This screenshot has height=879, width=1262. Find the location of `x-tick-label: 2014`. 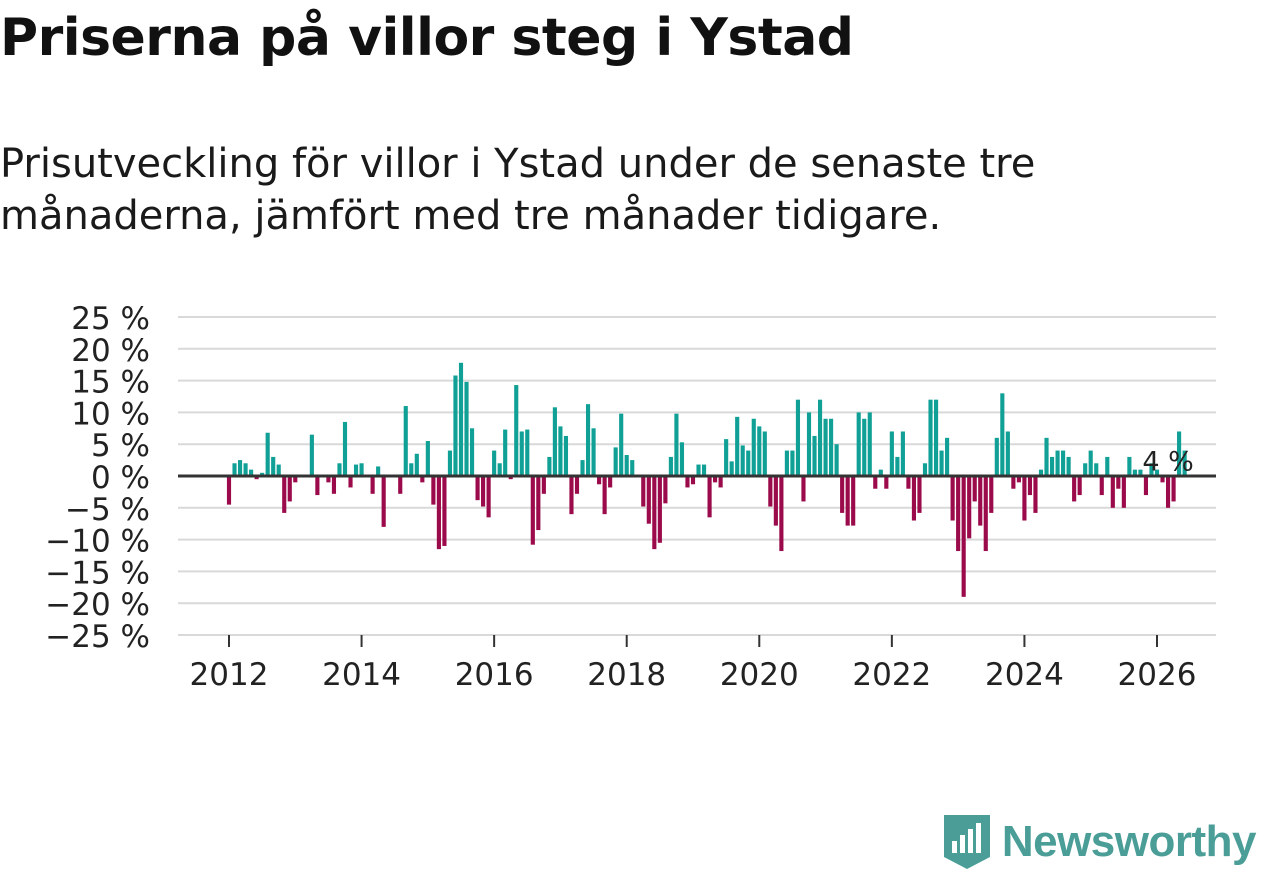

x-tick-label: 2014 is located at coordinates (361, 675).